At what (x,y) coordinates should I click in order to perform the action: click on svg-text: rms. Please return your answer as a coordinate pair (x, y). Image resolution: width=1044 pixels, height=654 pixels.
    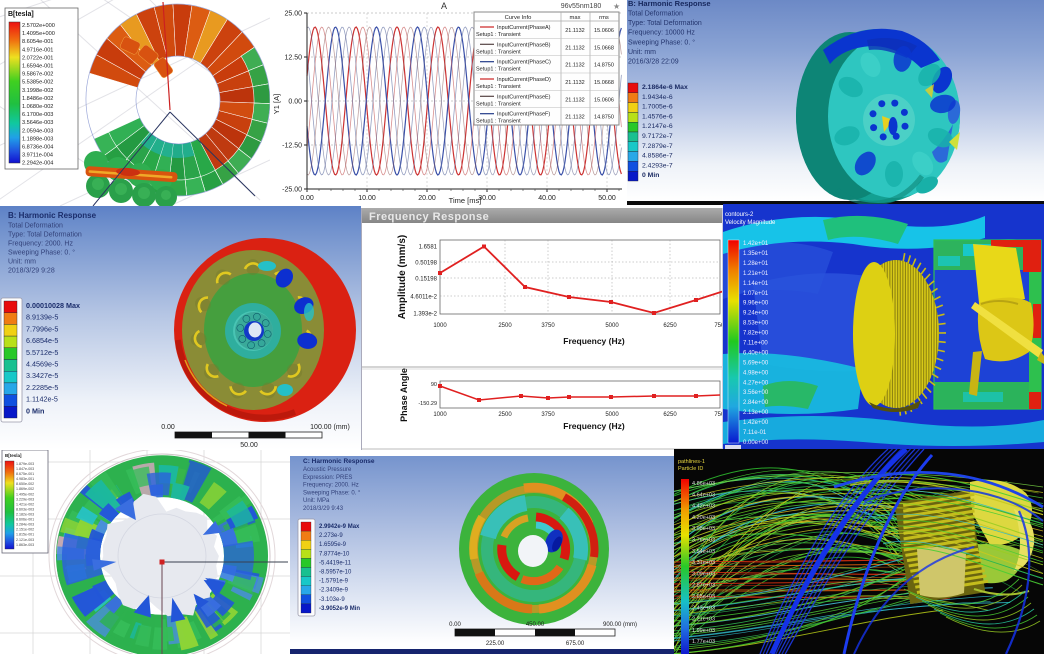
    Looking at the image, I should click on (604, 18).